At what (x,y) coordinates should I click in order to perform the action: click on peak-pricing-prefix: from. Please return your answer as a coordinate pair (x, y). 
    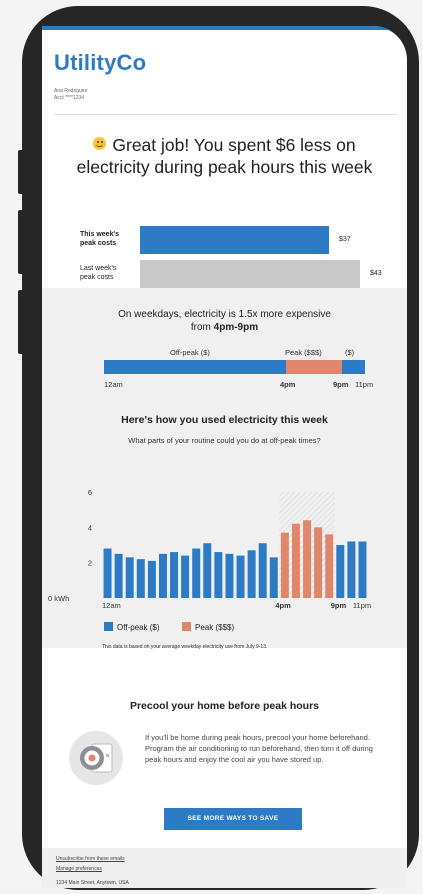
    Looking at the image, I should click on (202, 327).